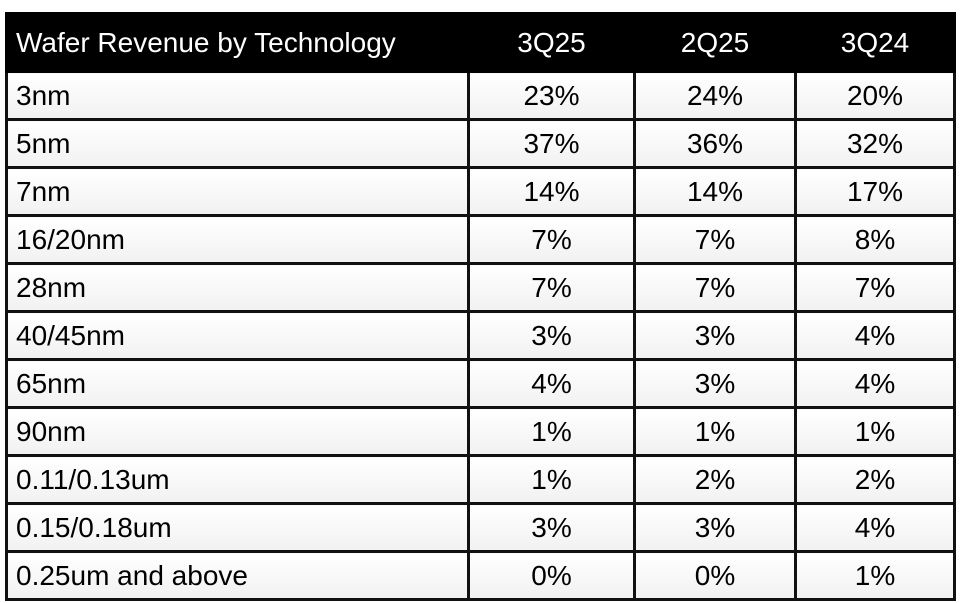 Image resolution: width=960 pixels, height=603 pixels. What do you see at coordinates (237, 287) in the screenshot?
I see `label-cell: 28nm` at bounding box center [237, 287].